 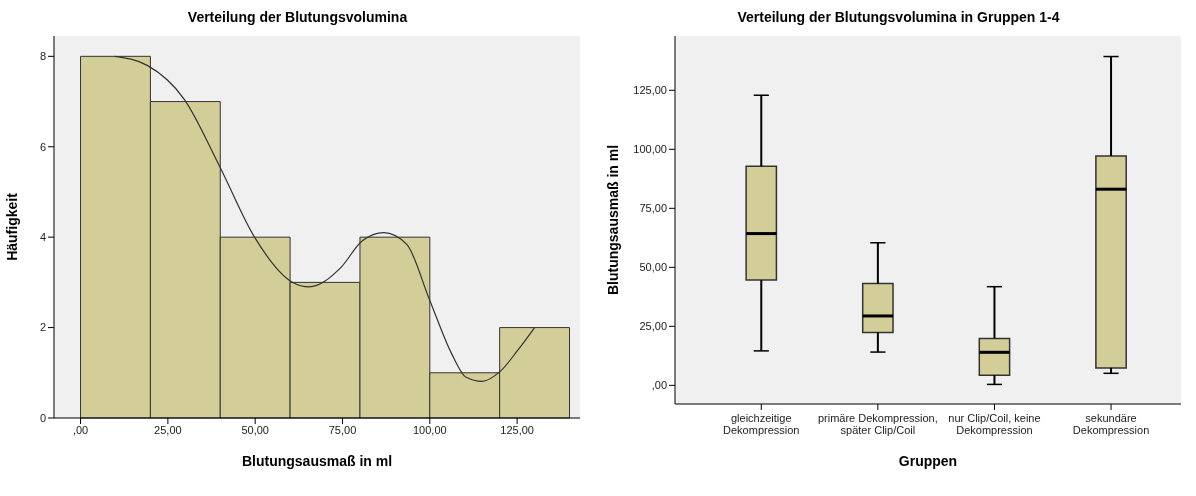 I want to click on x-tick-label: gleichzeitige Dekompression, so click(x=761, y=424).